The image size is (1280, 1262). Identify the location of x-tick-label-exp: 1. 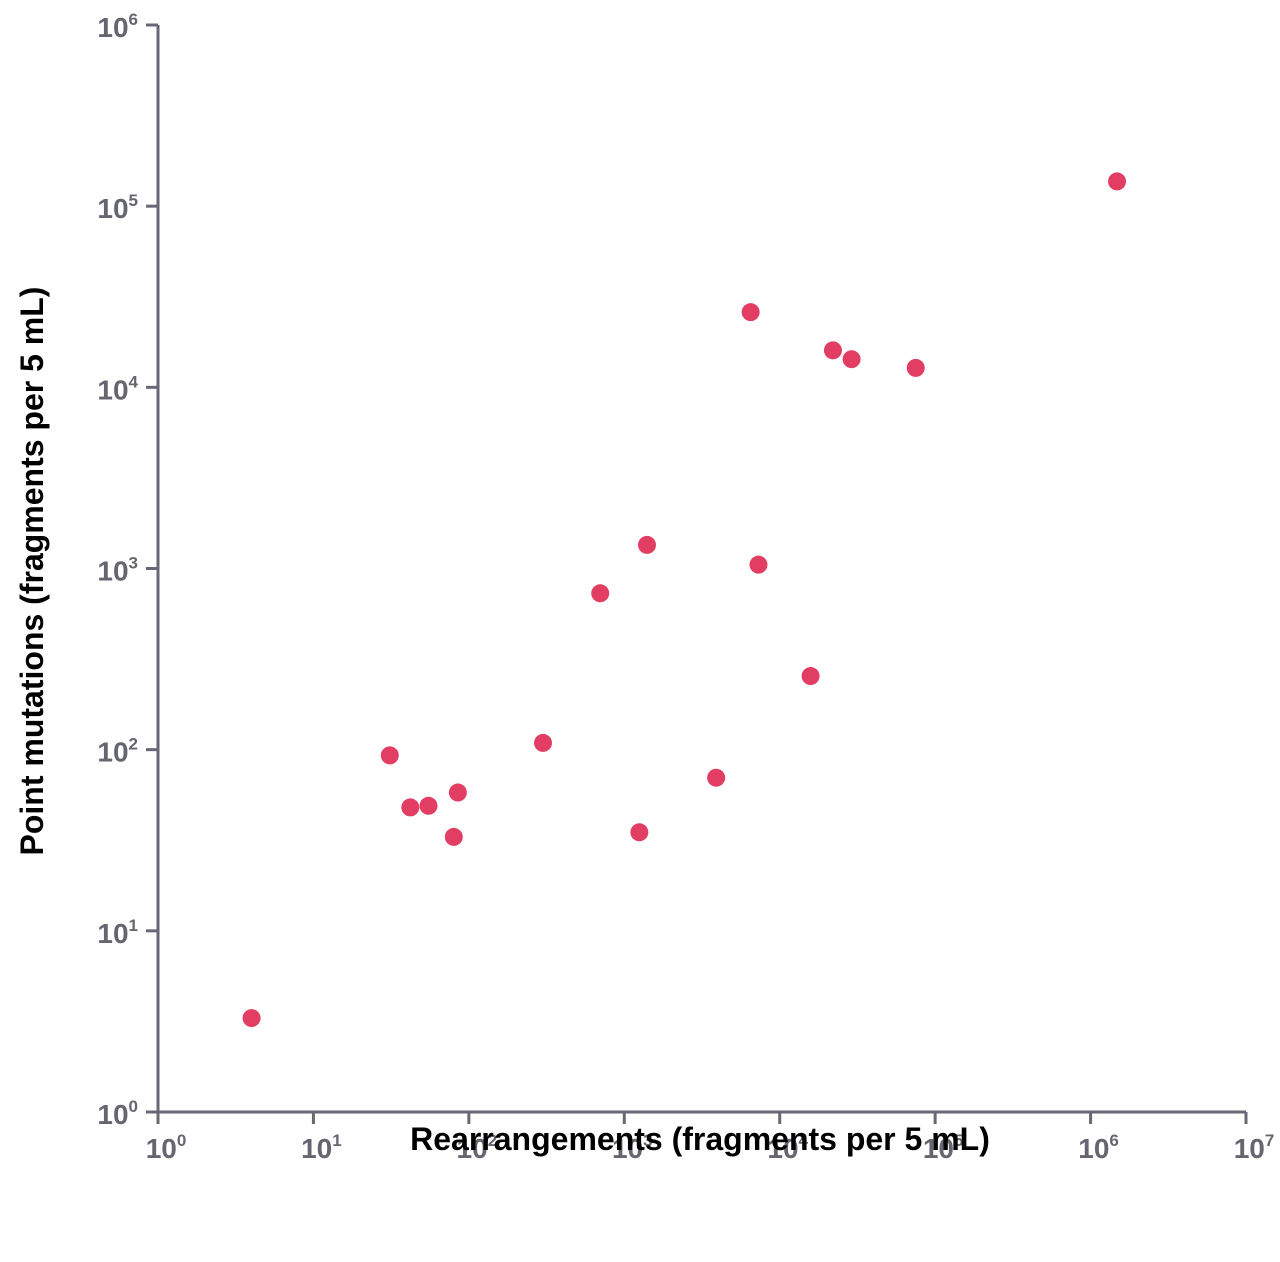
(336, 1140).